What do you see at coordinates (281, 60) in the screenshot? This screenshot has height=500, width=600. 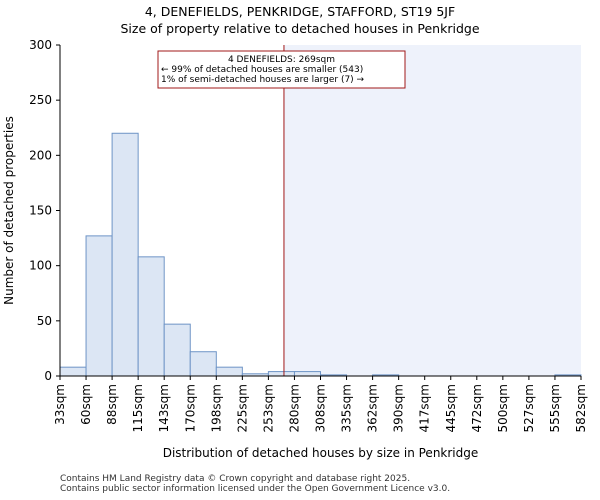 I see `annotation-line-1: 4 DENEFIELDS: 269sqm` at bounding box center [281, 60].